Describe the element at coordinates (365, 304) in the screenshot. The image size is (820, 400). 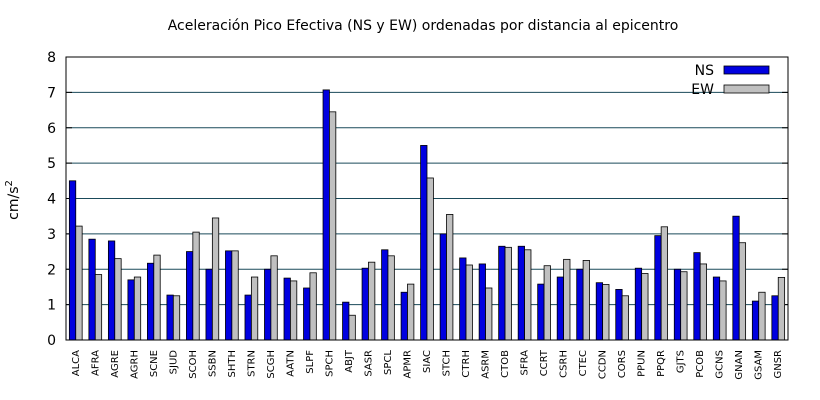
I see `bar-ns-sasr` at that location.